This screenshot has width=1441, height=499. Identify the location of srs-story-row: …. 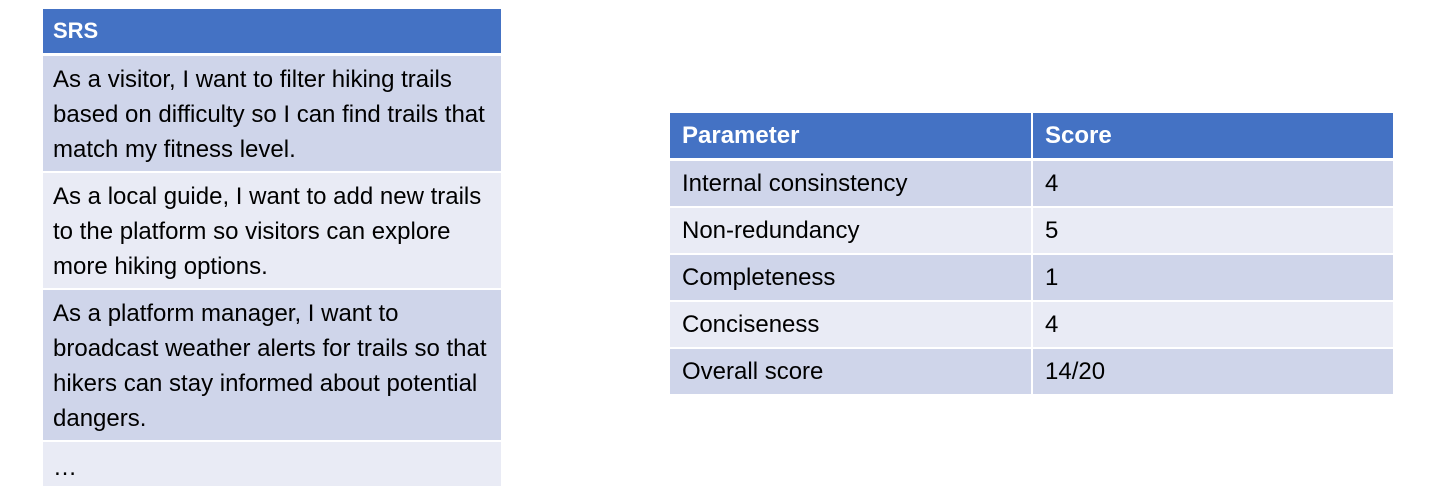
(272, 464).